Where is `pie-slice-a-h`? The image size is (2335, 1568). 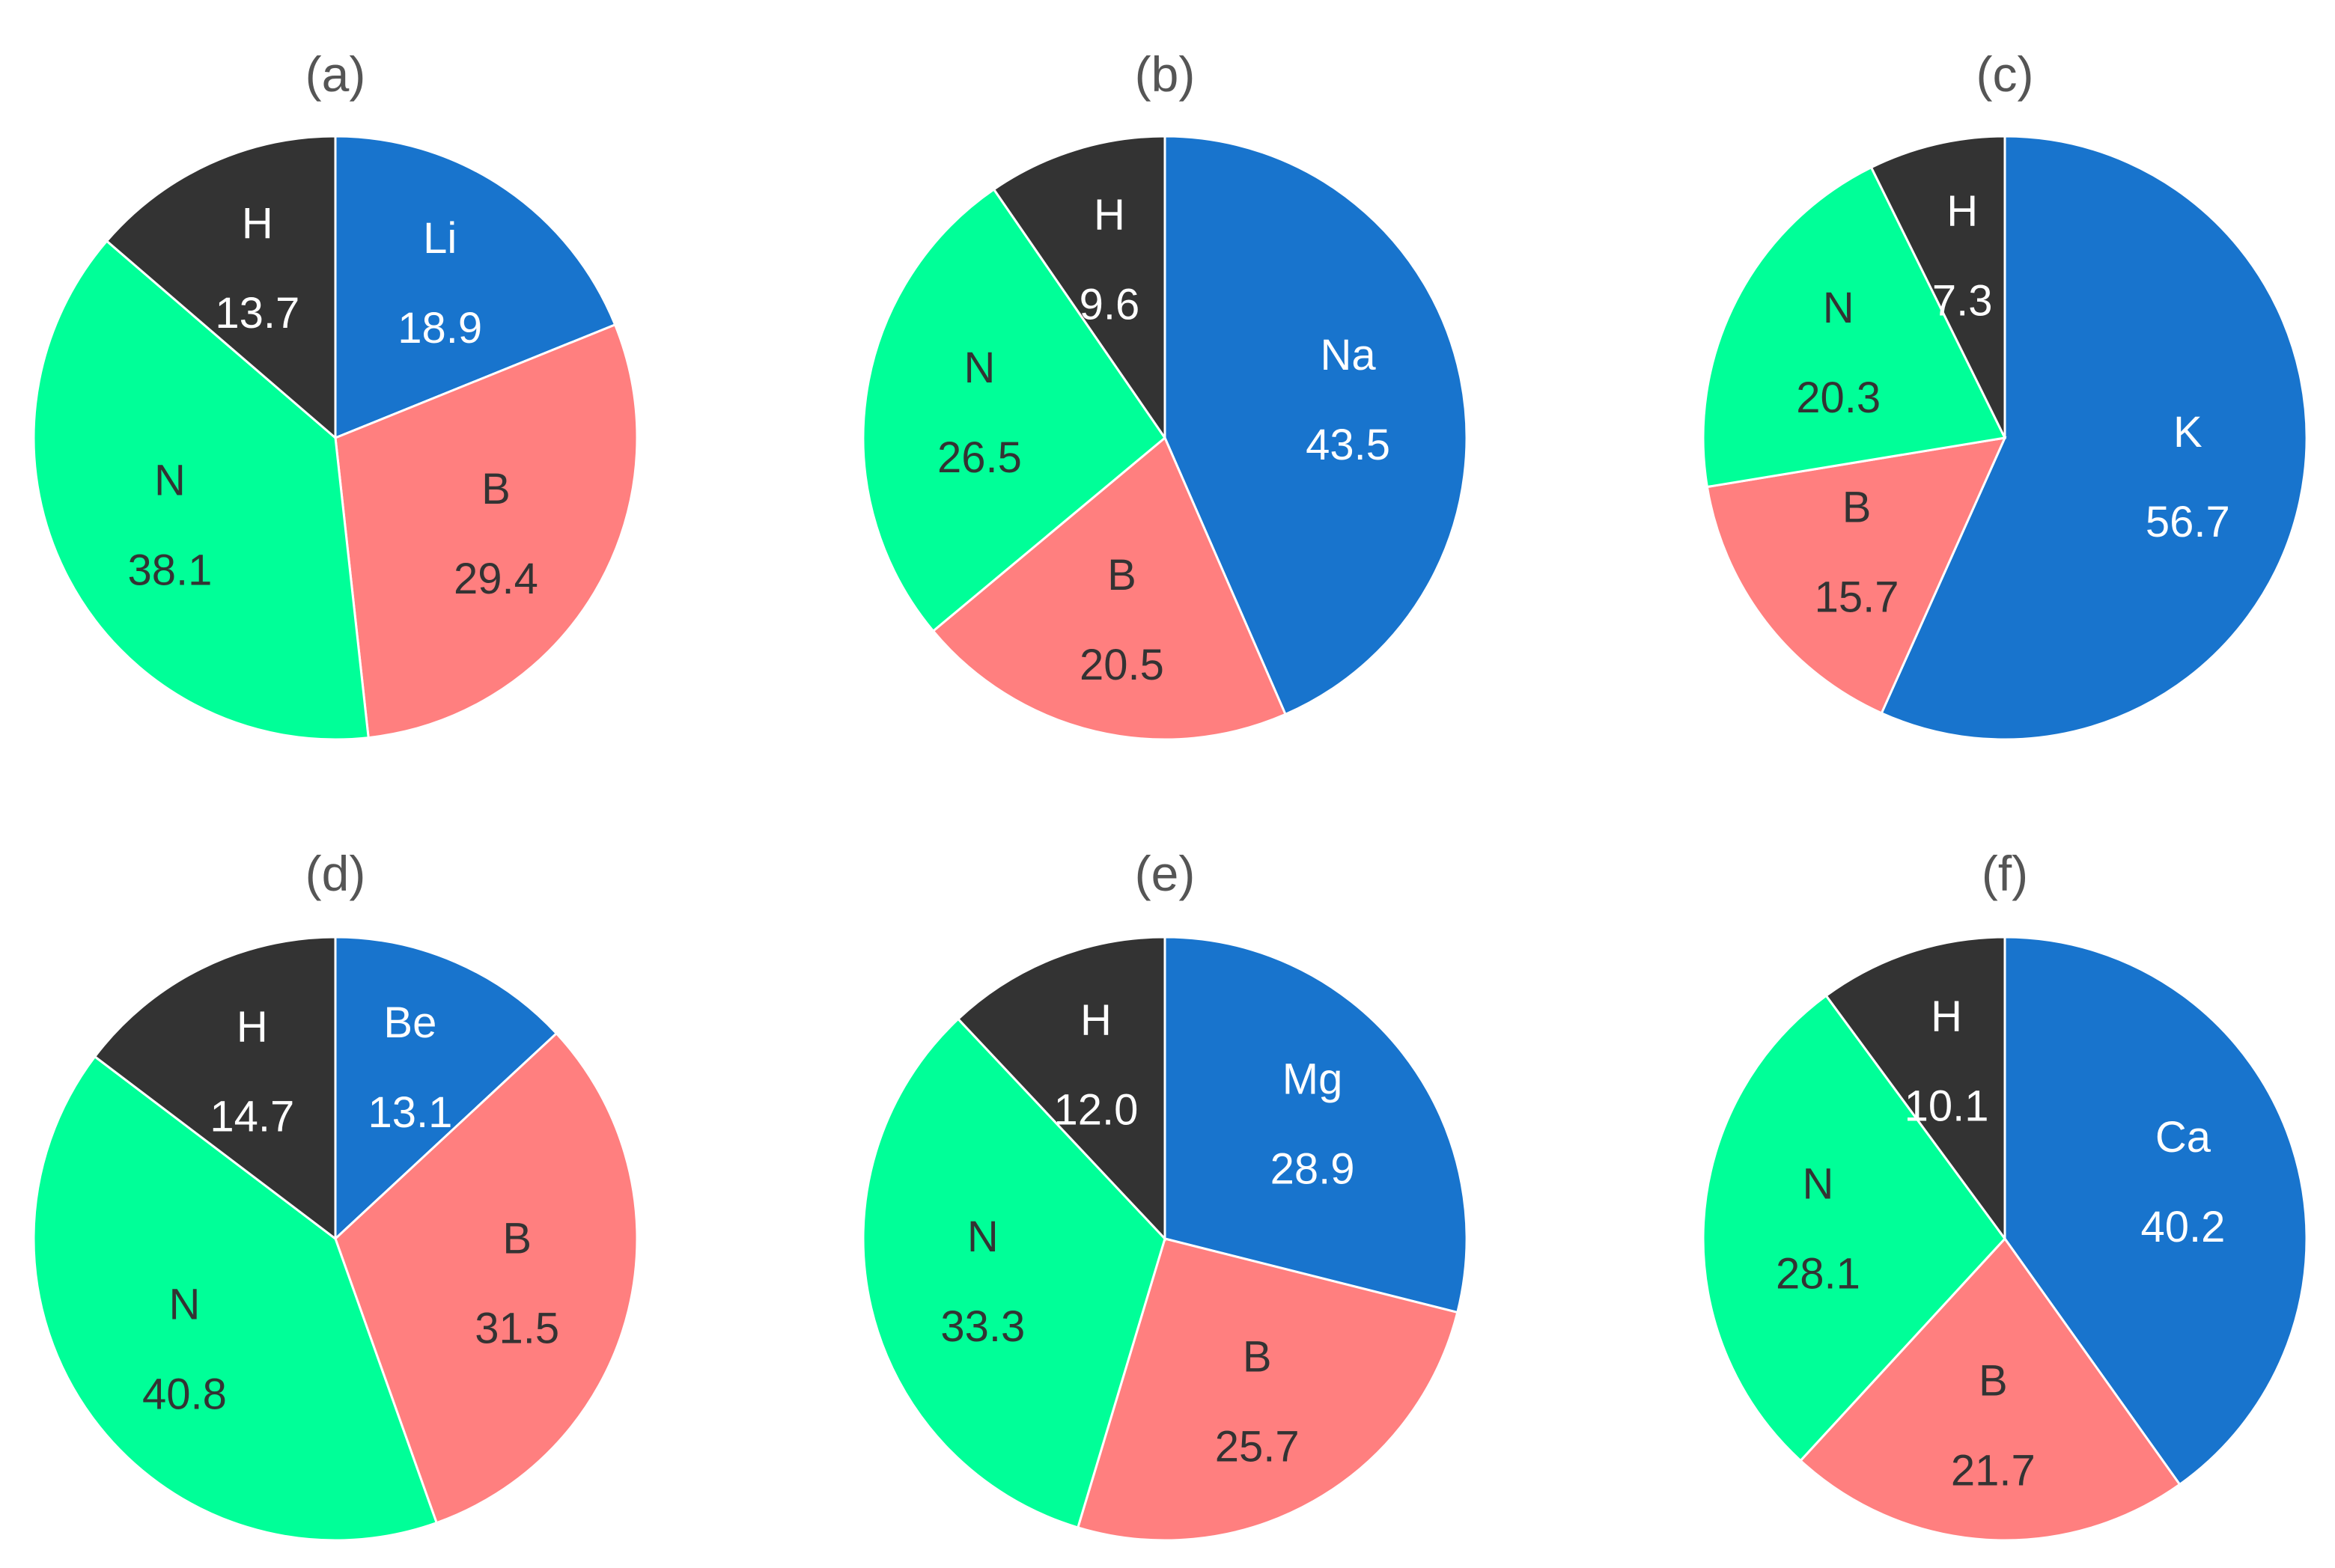
pie-slice-a-h is located at coordinates (221, 288).